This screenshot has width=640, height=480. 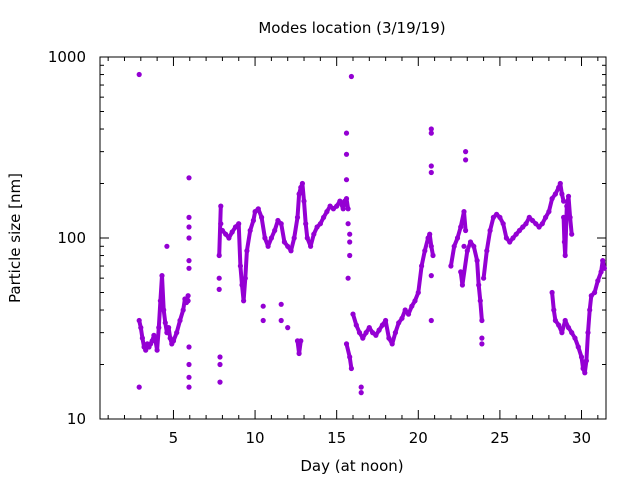 I want to click on x-tick-label: 10, so click(x=255, y=438).